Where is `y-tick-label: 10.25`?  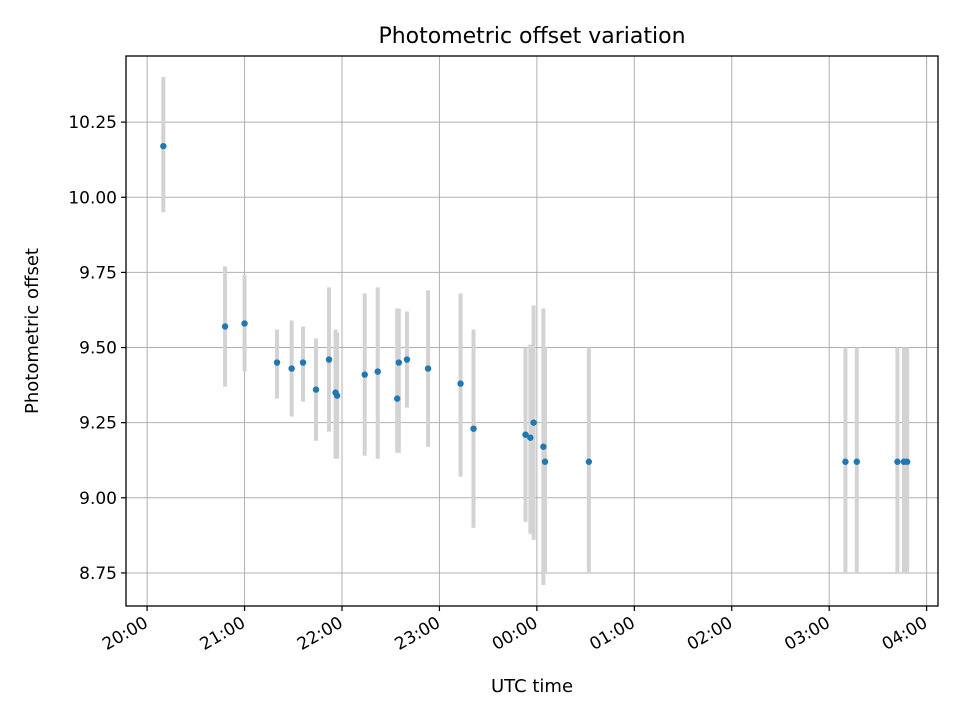 y-tick-label: 10.25 is located at coordinates (92, 123).